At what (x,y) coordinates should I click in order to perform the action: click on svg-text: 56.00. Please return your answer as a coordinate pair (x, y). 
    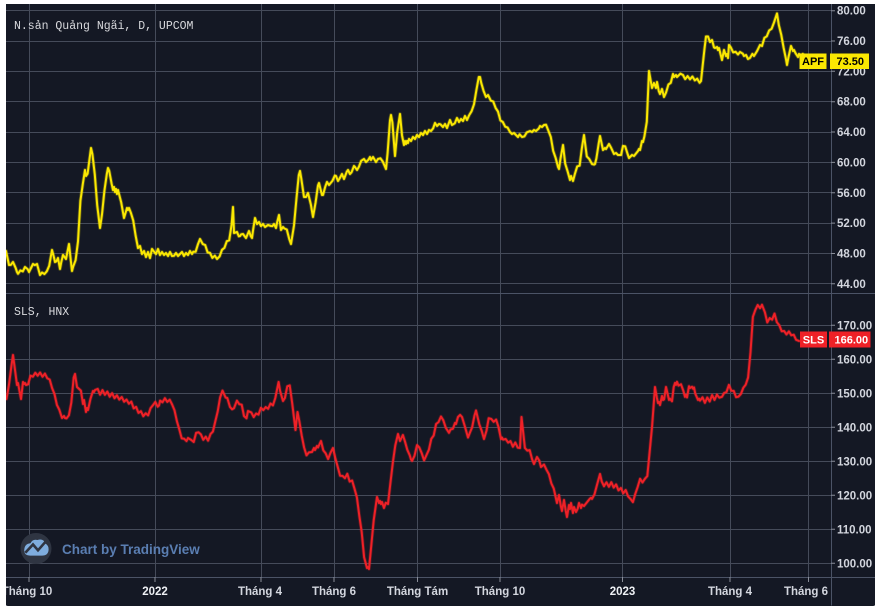
    Looking at the image, I should click on (851, 194).